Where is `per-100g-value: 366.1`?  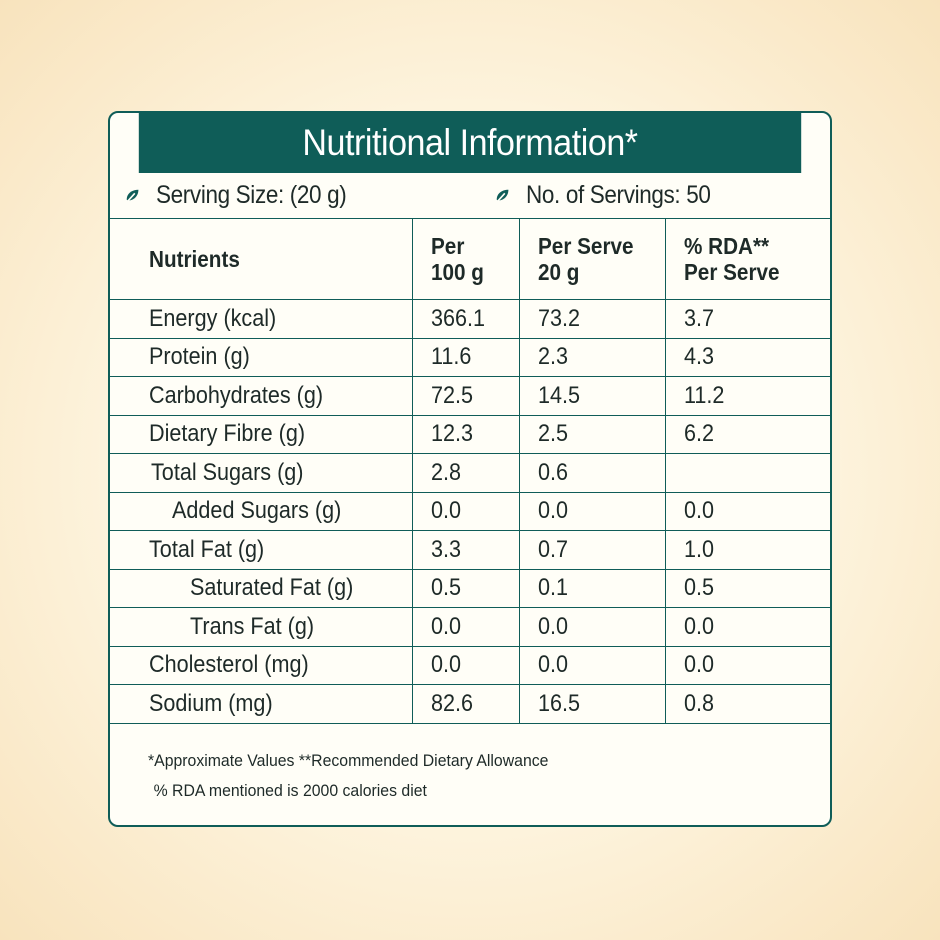 per-100g-value: 366.1 is located at coordinates (465, 319).